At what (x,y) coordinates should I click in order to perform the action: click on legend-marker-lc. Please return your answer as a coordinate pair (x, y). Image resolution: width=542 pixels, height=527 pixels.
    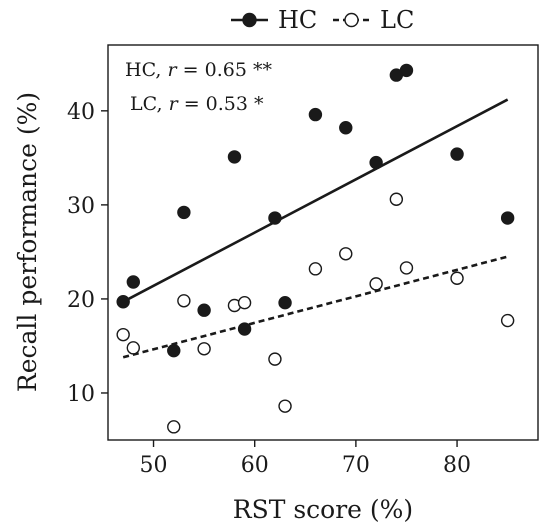
    Looking at the image, I should click on (351, 20).